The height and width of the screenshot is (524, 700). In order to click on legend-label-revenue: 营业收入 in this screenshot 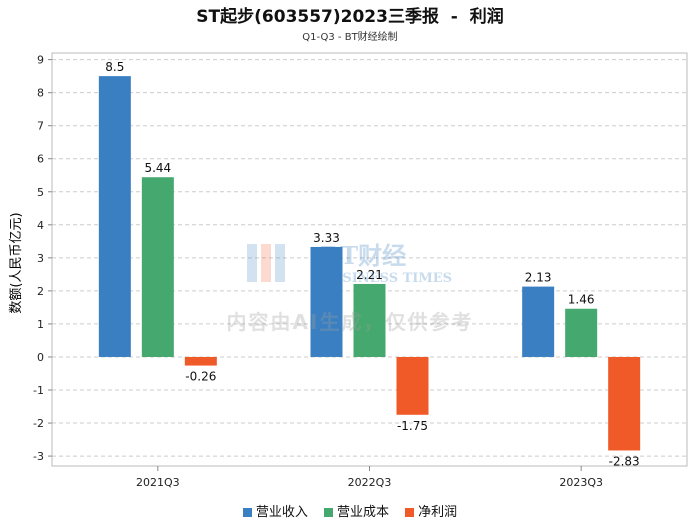, I will do `click(281, 512)`.